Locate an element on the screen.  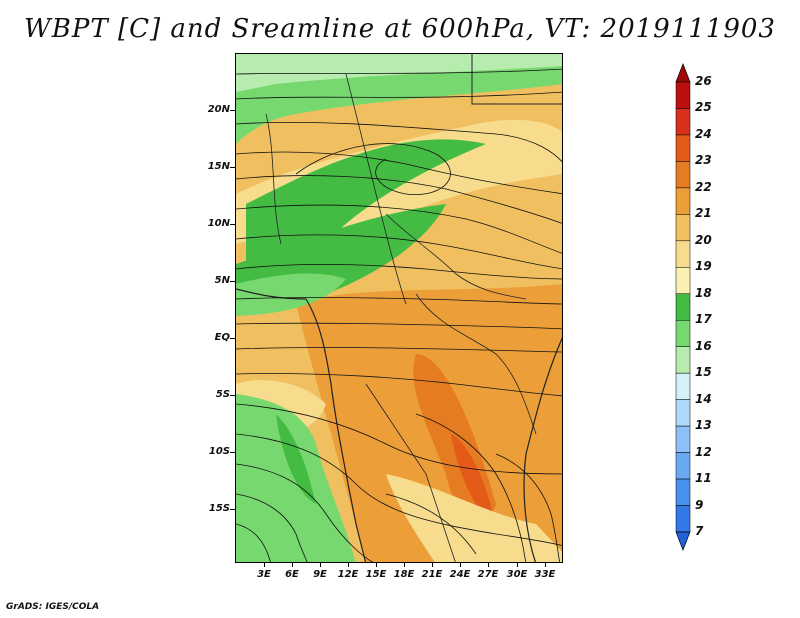
colorbar-label: 18 is located at coordinates (703, 292).